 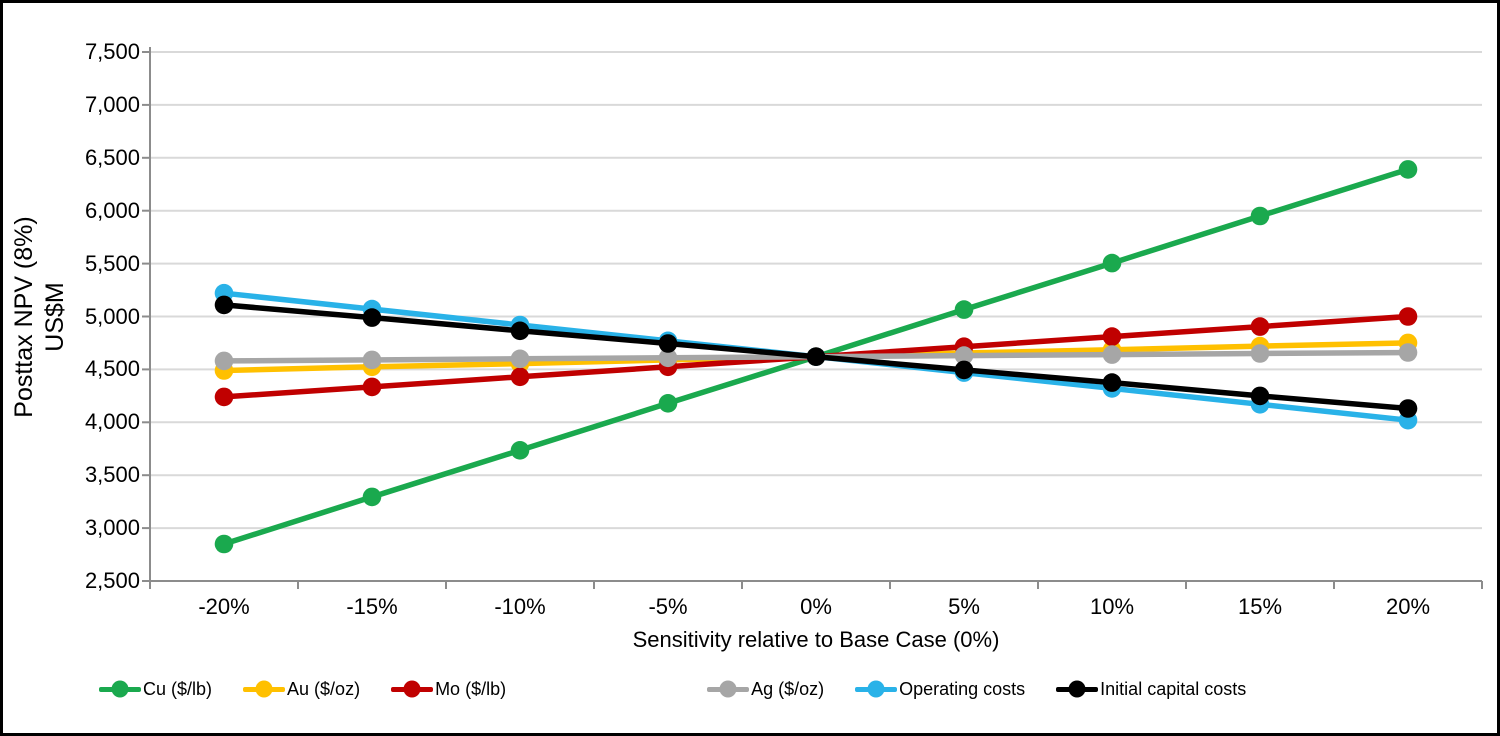 I want to click on legend-item-au-oz: Au ($/oz), so click(x=301, y=689).